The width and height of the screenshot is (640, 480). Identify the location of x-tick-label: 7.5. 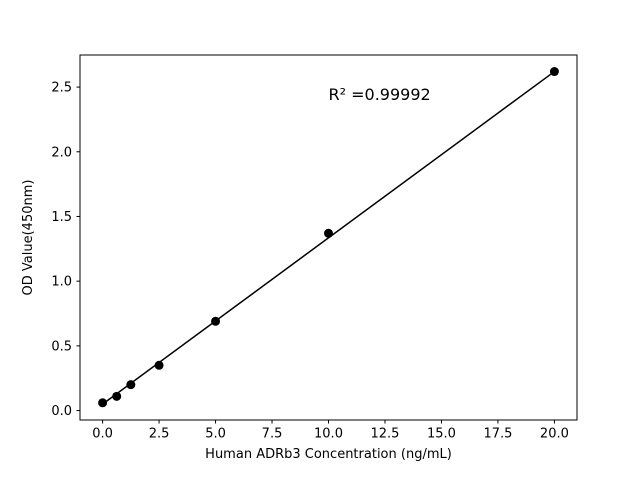
(272, 434).